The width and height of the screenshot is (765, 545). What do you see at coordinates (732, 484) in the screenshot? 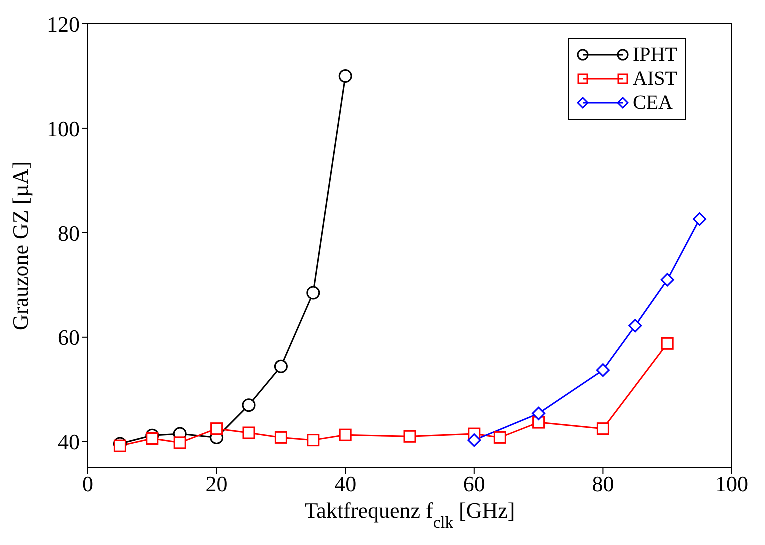
I see `x-tick-label: 100` at bounding box center [732, 484].